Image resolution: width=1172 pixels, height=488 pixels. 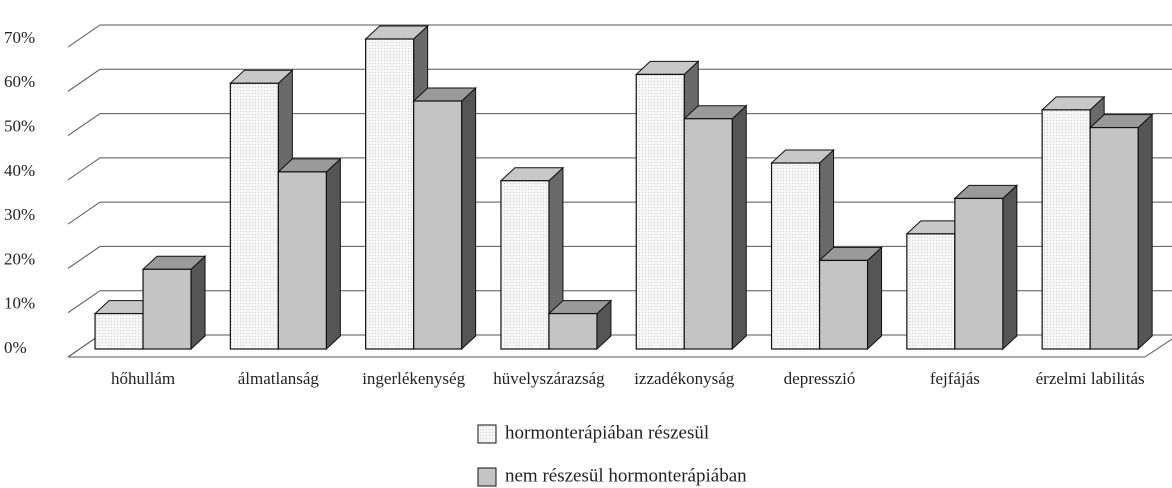 I want to click on y-tick-label: 40%, so click(x=19, y=170).